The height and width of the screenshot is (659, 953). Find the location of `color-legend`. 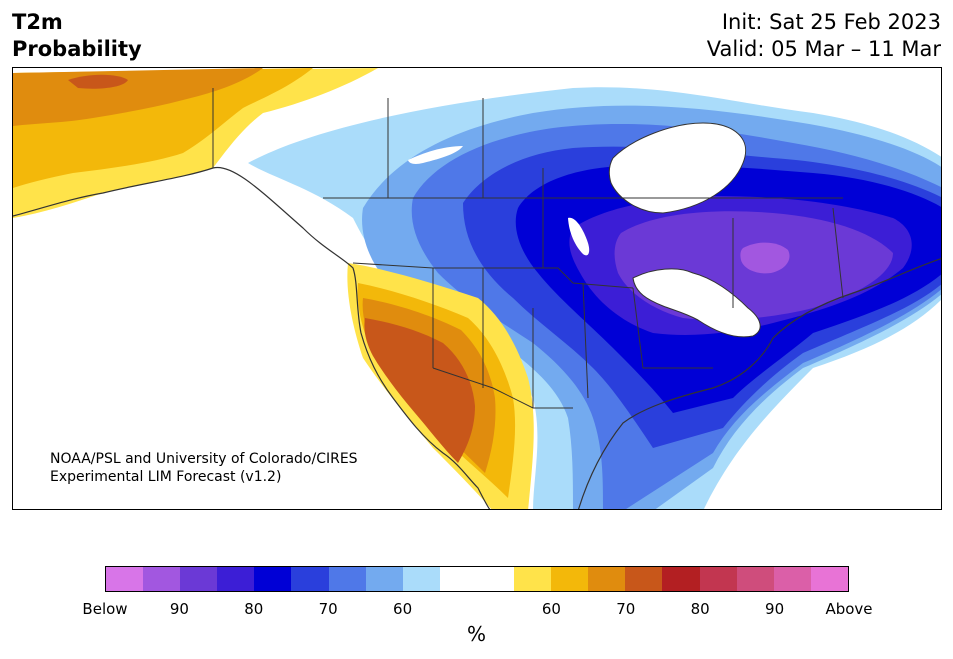

color-legend is located at coordinates (477, 579).